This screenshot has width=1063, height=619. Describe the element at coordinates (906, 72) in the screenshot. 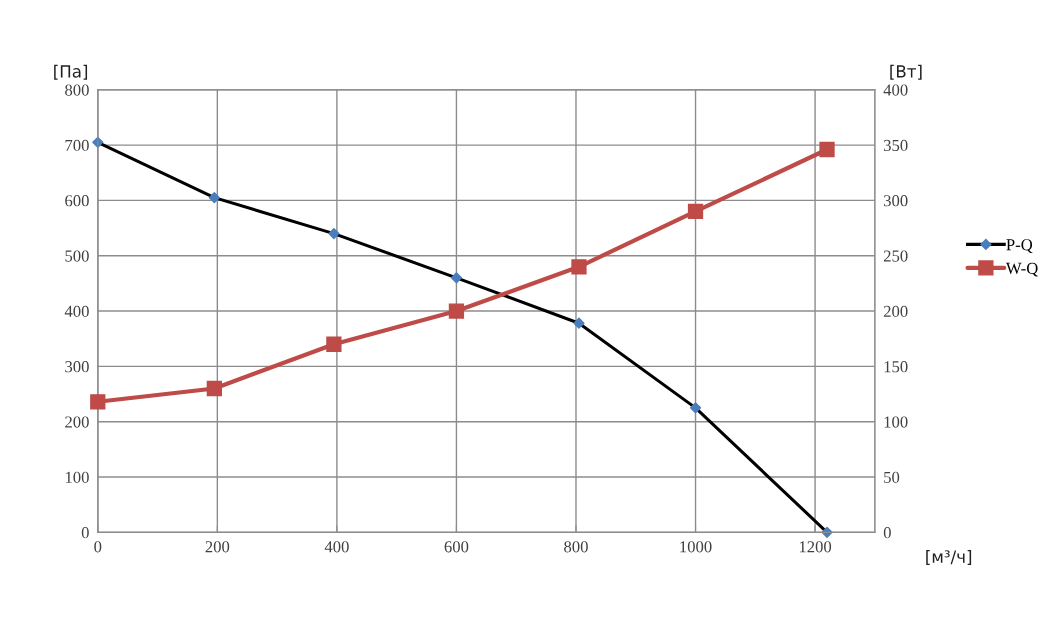

I see `y2-axis-title: [Вт]` at that location.